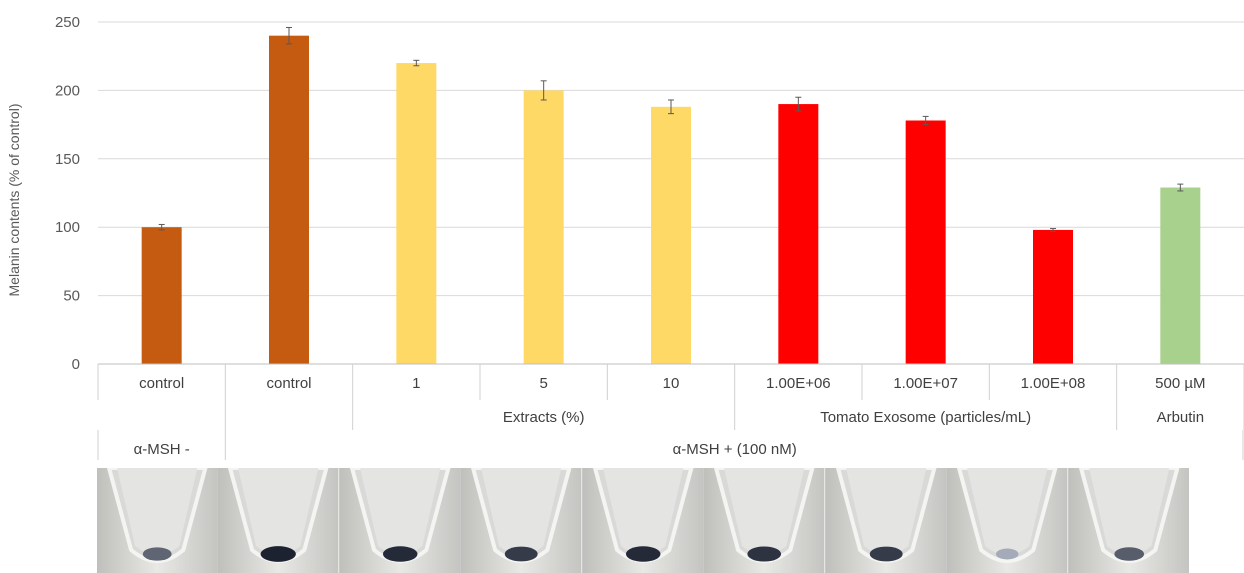 The image size is (1244, 573). Describe the element at coordinates (67, 90) in the screenshot. I see `y-tick-label: 200` at that location.